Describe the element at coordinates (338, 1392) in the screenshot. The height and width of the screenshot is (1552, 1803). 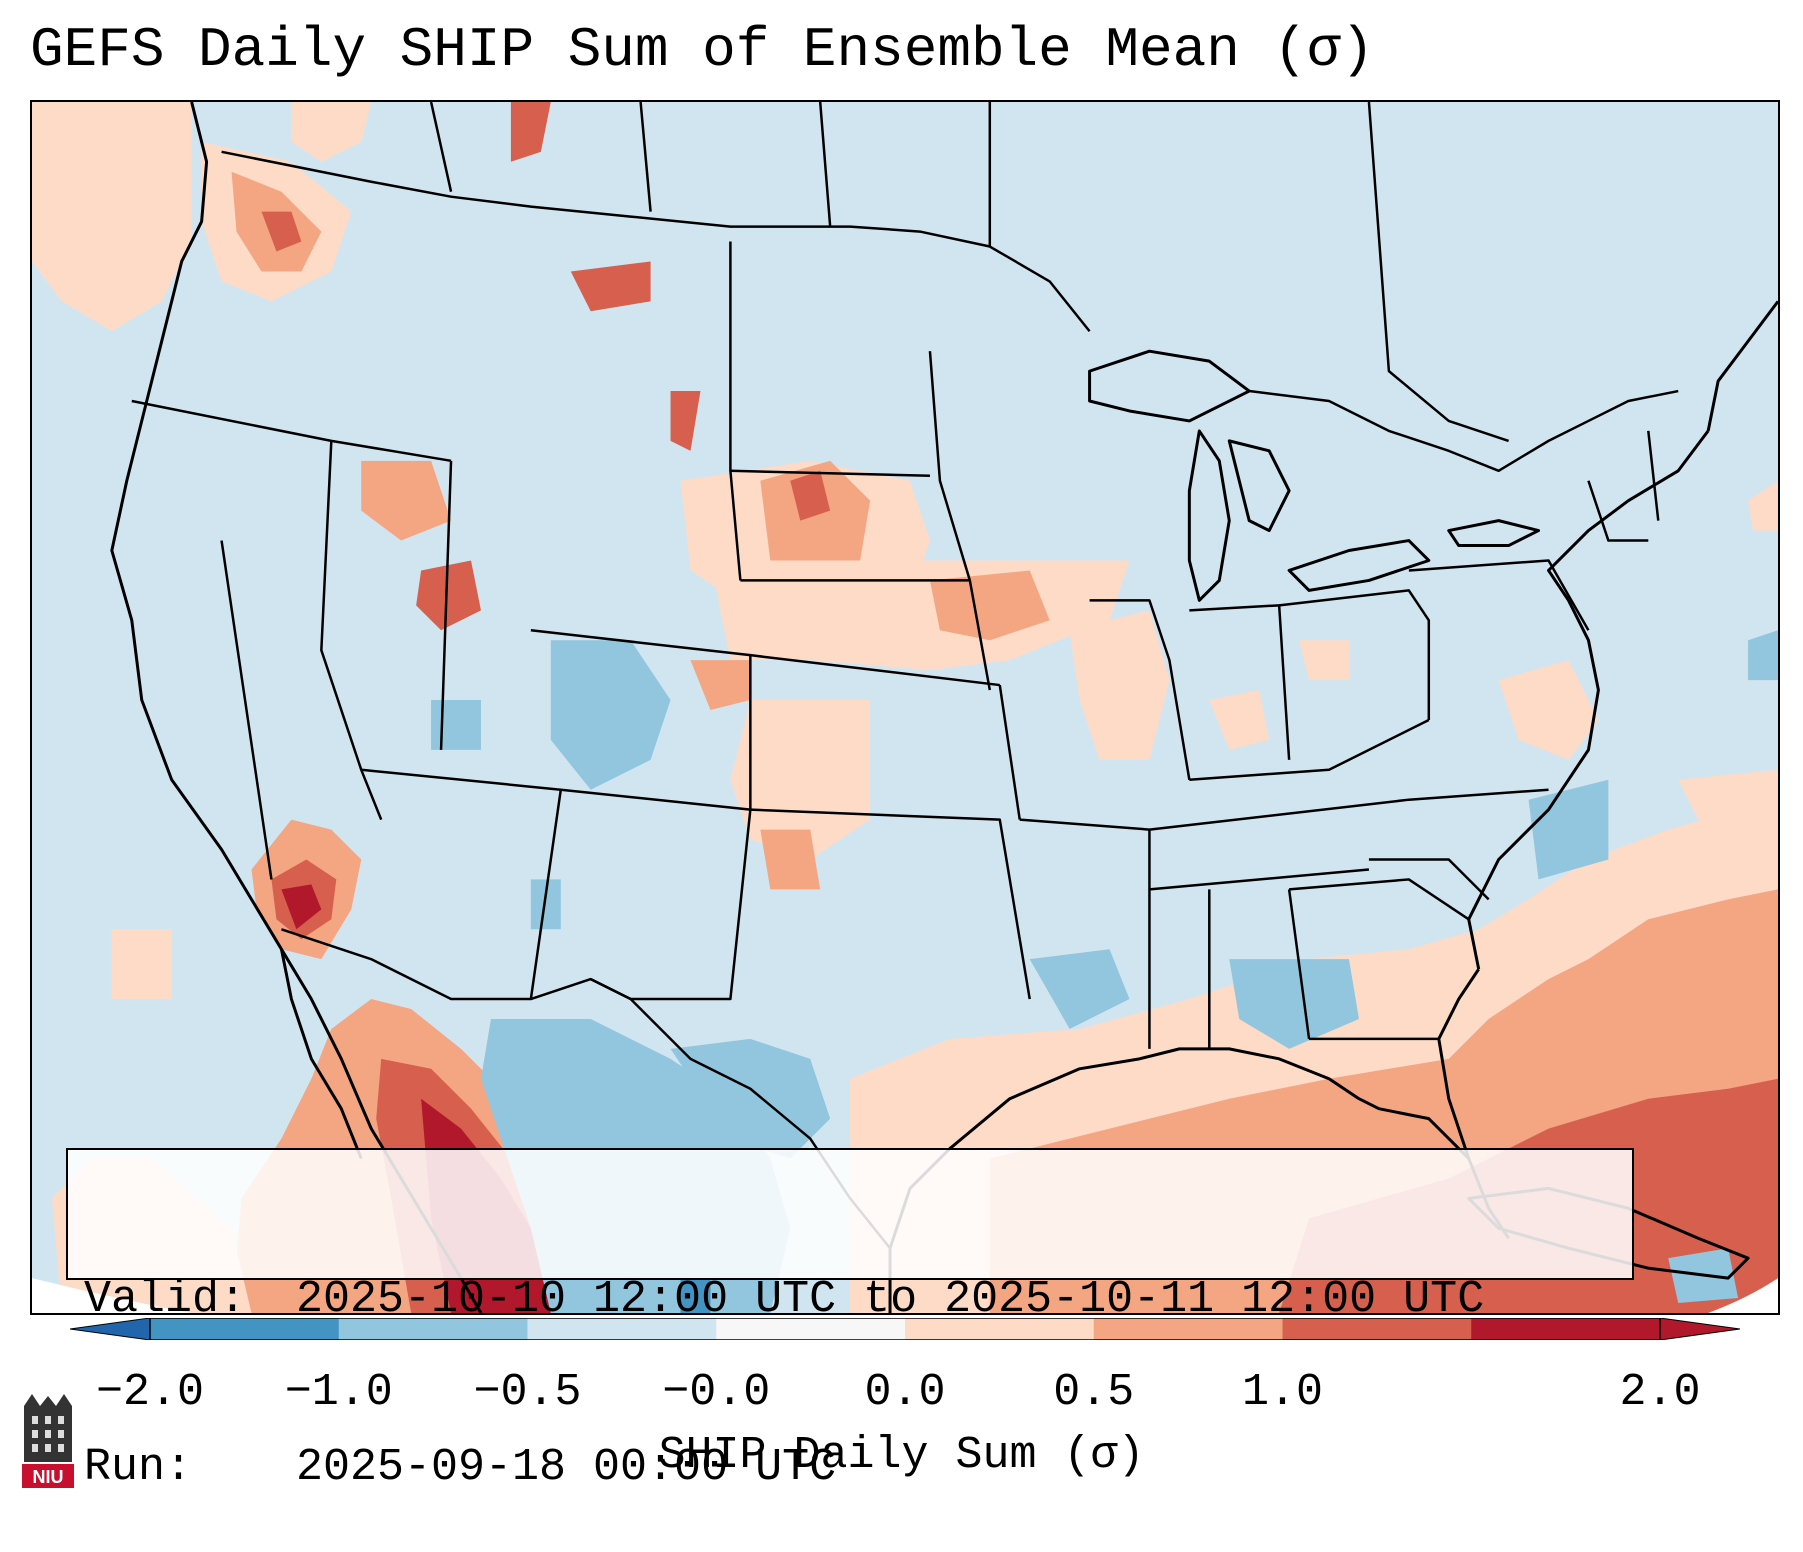
I see `colorbar-tick-label: −1.0` at that location.